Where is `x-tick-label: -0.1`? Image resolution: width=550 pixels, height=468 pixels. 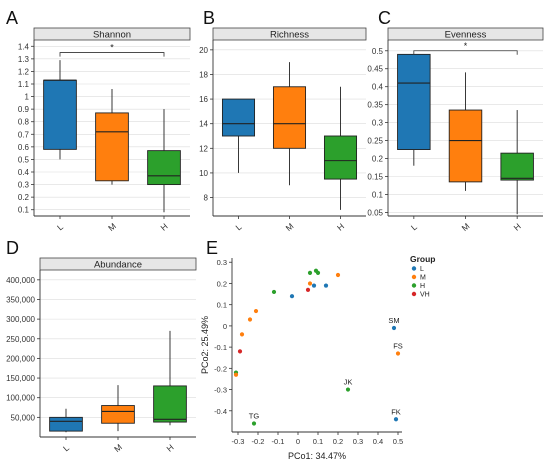 x-tick-label: -0.1 is located at coordinates (278, 441).